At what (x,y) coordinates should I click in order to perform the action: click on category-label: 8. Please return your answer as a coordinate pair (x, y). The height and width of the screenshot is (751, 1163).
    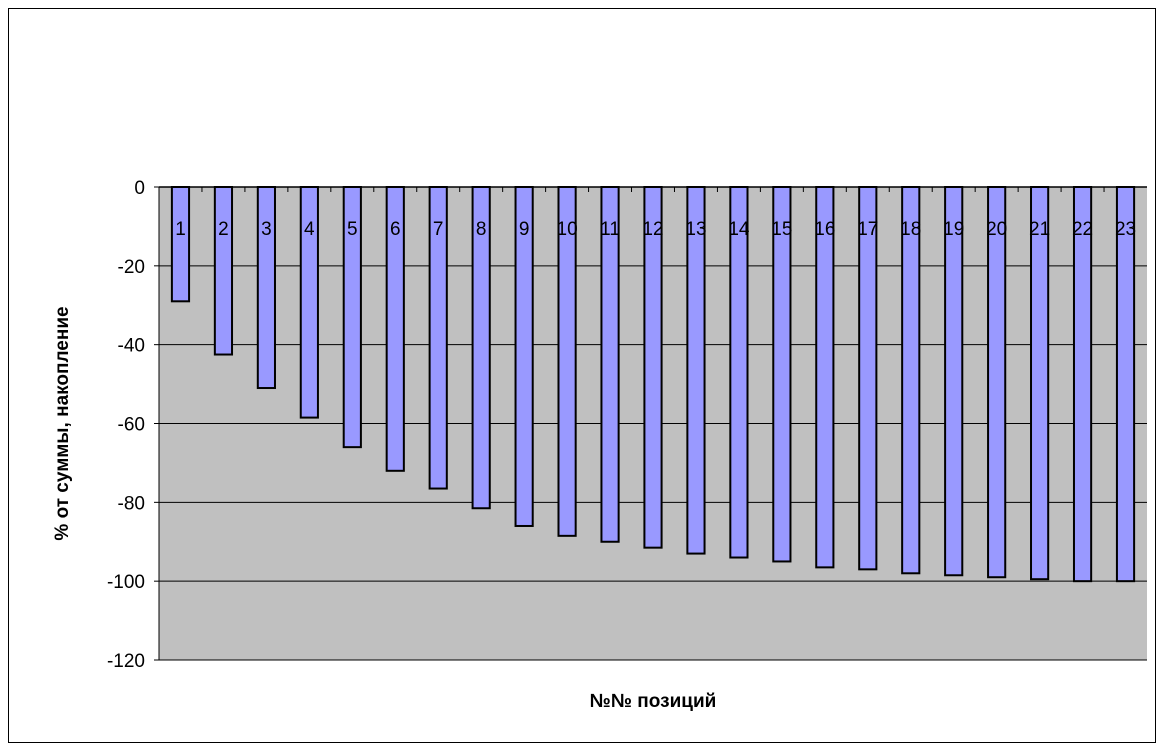
    Looking at the image, I should click on (481, 229).